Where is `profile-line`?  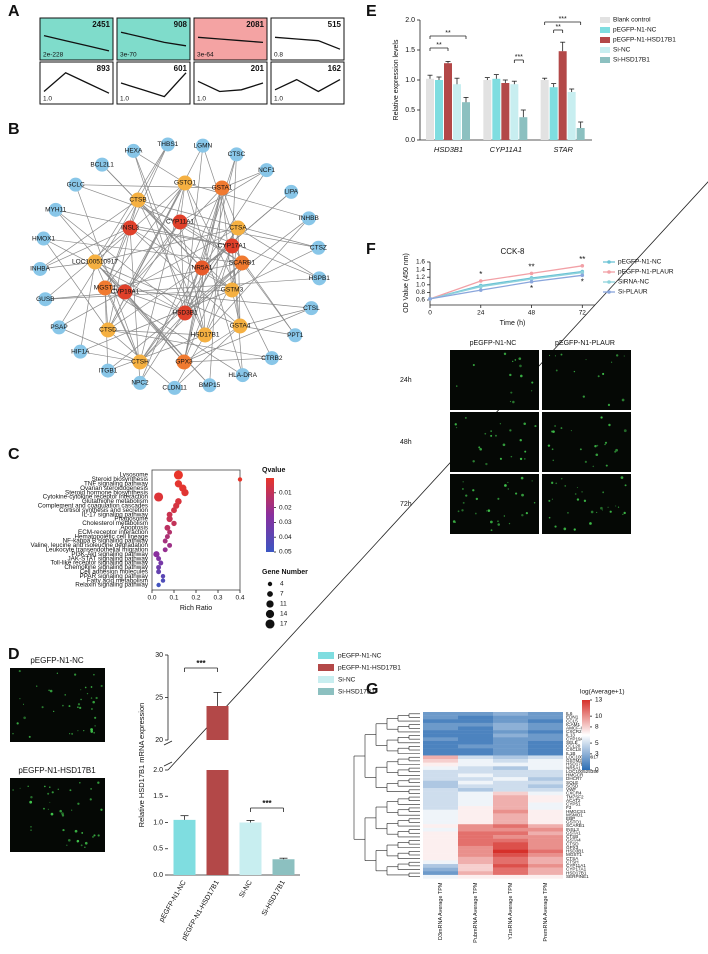 profile-line is located at coordinates (307, 85).